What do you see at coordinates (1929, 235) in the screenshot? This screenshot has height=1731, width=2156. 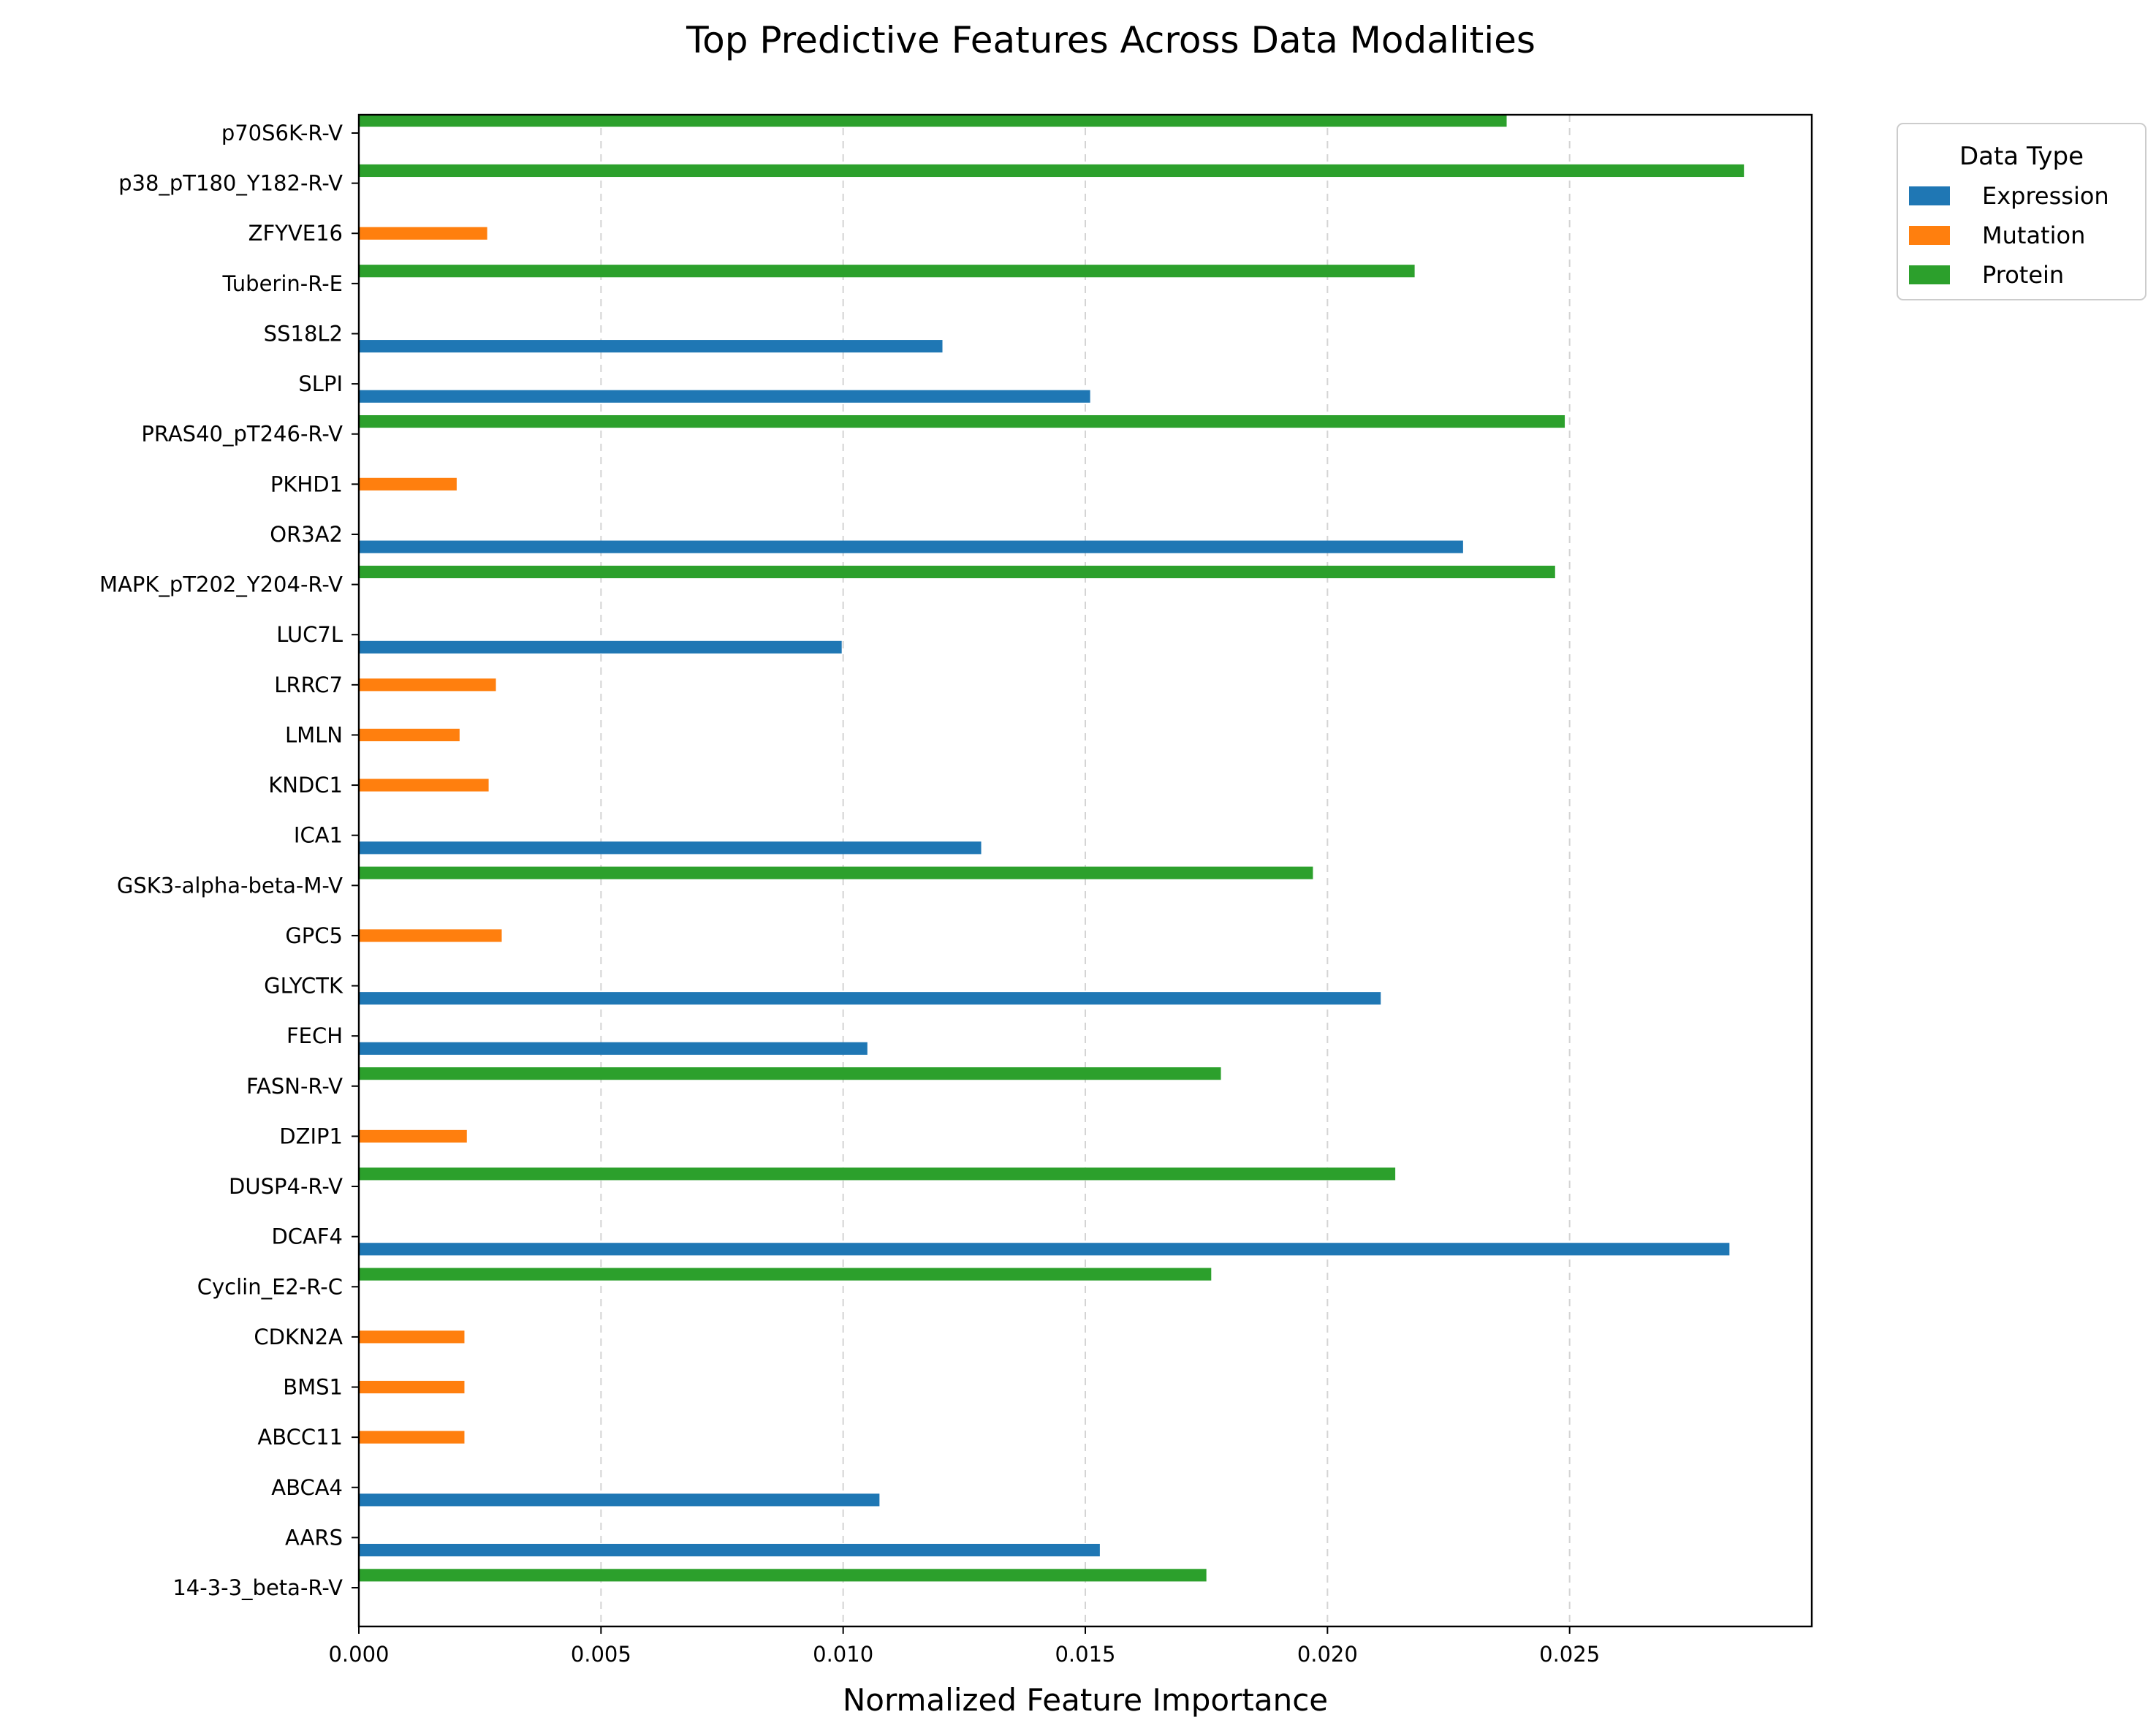 I see `legend-swatch-mutation` at bounding box center [1929, 235].